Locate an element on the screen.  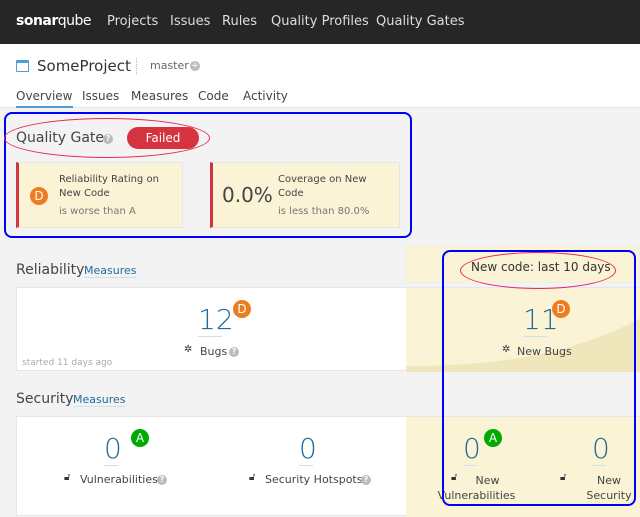
new-vulnerabilities-rating-badge: A is located at coordinates (493, 438).